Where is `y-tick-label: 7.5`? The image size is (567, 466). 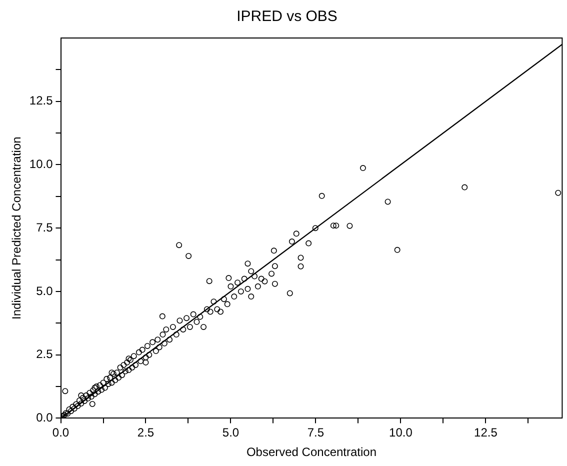
y-tick-label: 7.5 is located at coordinates (45, 227).